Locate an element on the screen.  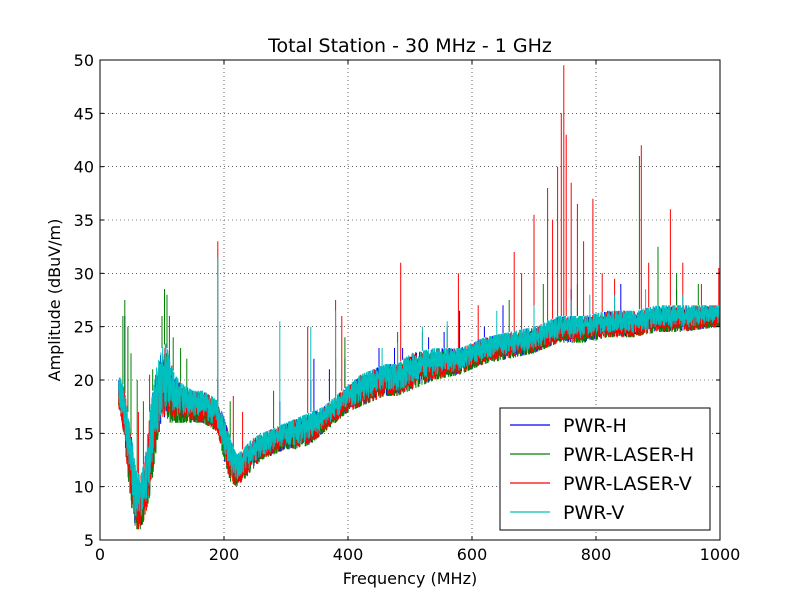
x-tick-label: 0 is located at coordinates (100, 554).